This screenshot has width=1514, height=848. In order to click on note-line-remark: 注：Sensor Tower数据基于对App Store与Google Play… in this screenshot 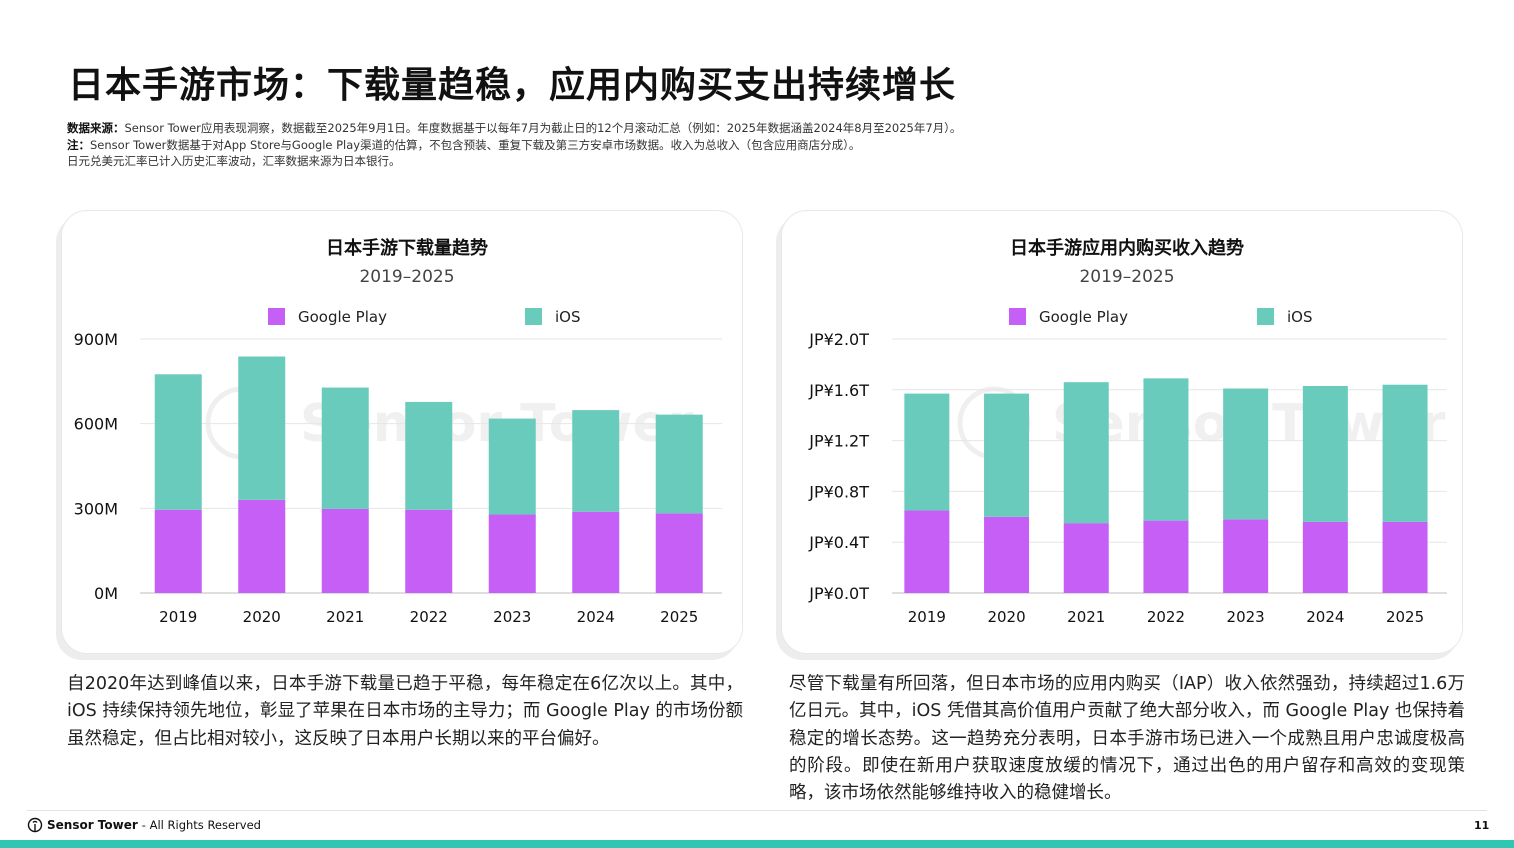, I will do `click(514, 145)`.